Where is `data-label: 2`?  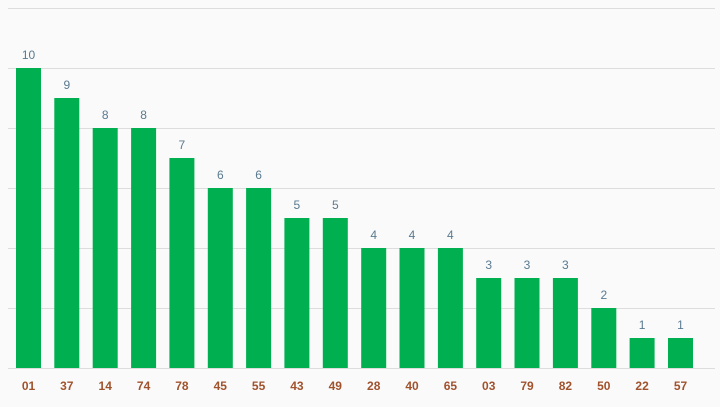 data-label: 2 is located at coordinates (603, 295).